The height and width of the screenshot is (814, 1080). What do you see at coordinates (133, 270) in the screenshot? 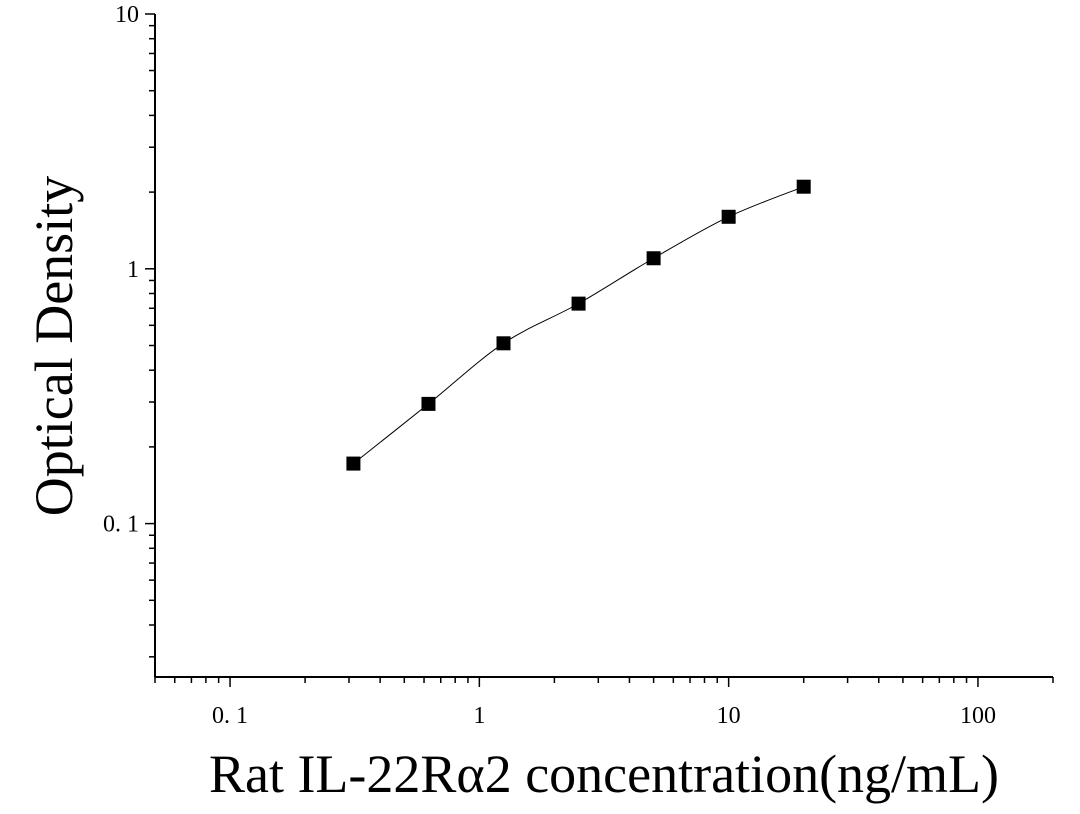
I see `y-tick-label: 1` at bounding box center [133, 270].